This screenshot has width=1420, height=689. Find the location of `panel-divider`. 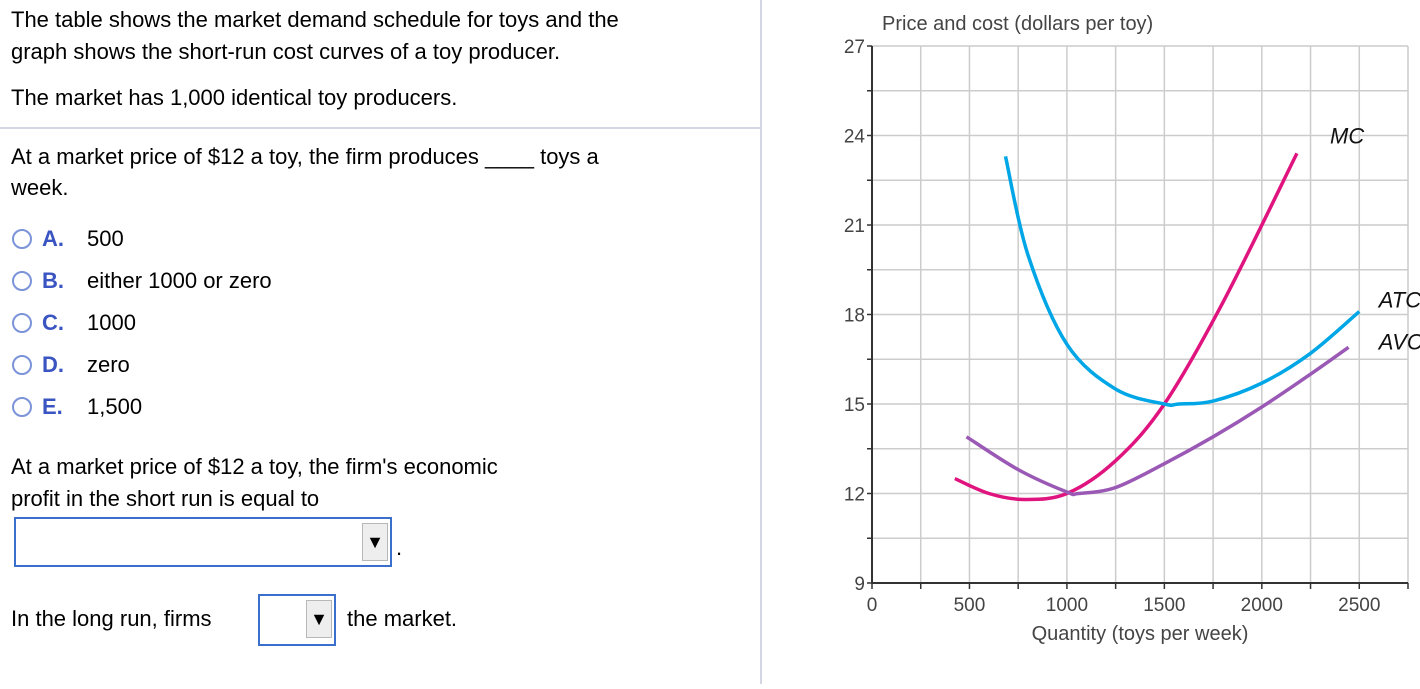

panel-divider is located at coordinates (761, 342).